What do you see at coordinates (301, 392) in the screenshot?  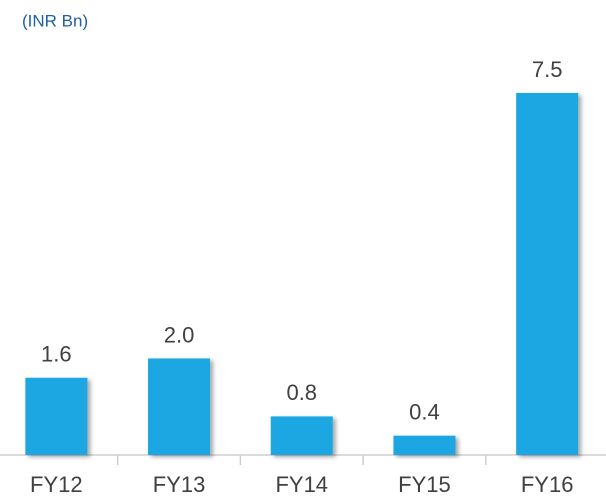 I see `data-label: 0.8` at bounding box center [301, 392].